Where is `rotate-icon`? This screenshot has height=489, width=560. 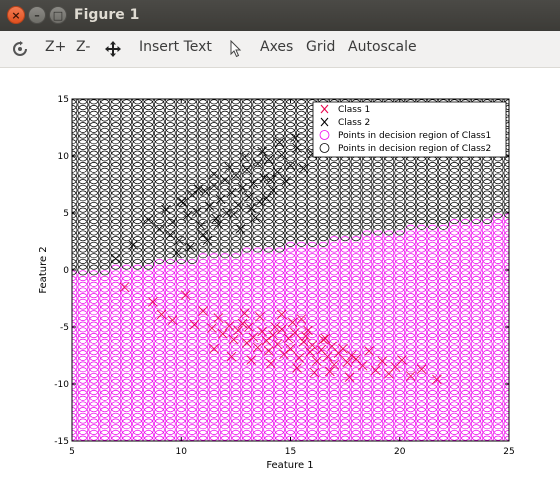
rotate-icon is located at coordinates (20, 49).